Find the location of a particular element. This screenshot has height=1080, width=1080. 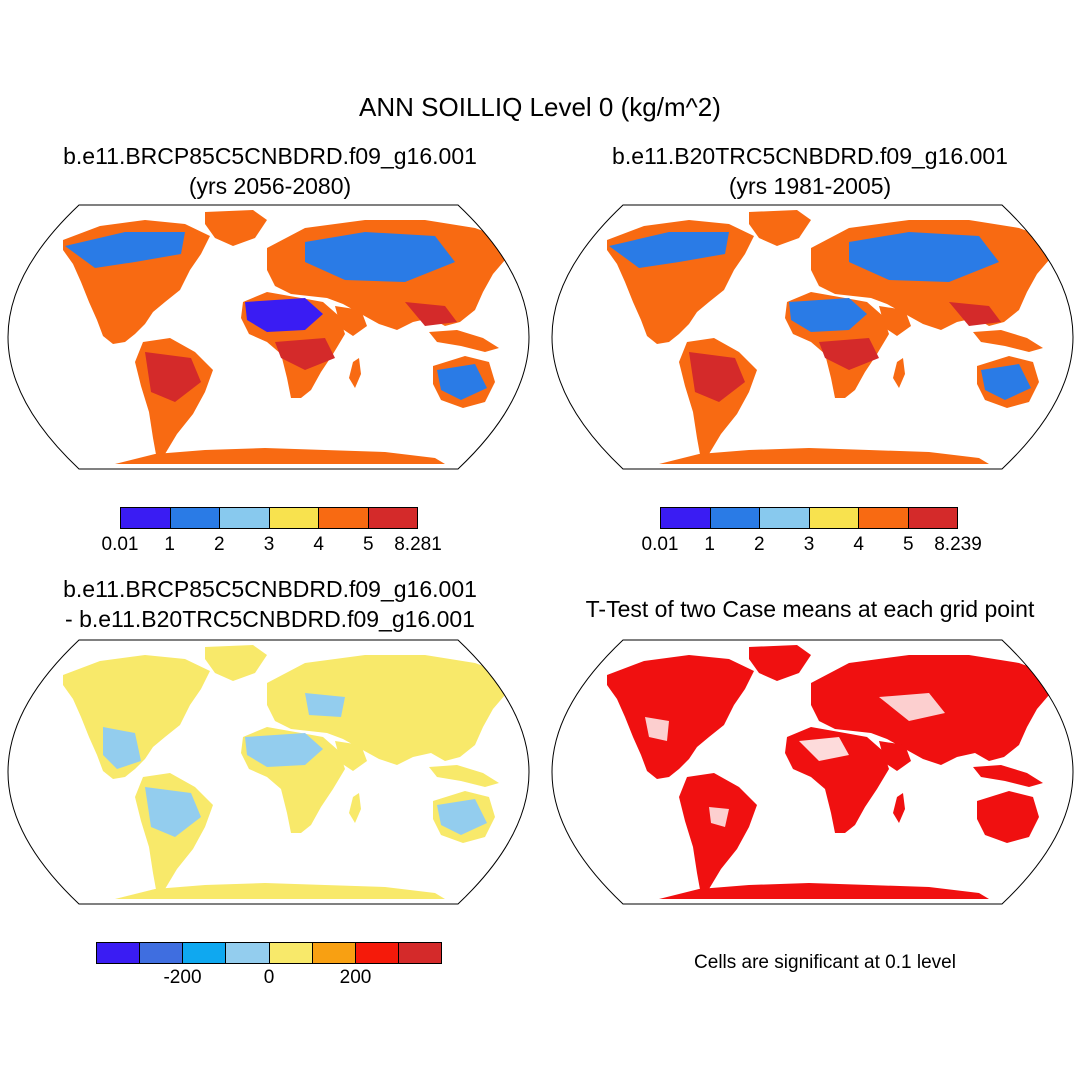

case2-map is located at coordinates (812, 337).